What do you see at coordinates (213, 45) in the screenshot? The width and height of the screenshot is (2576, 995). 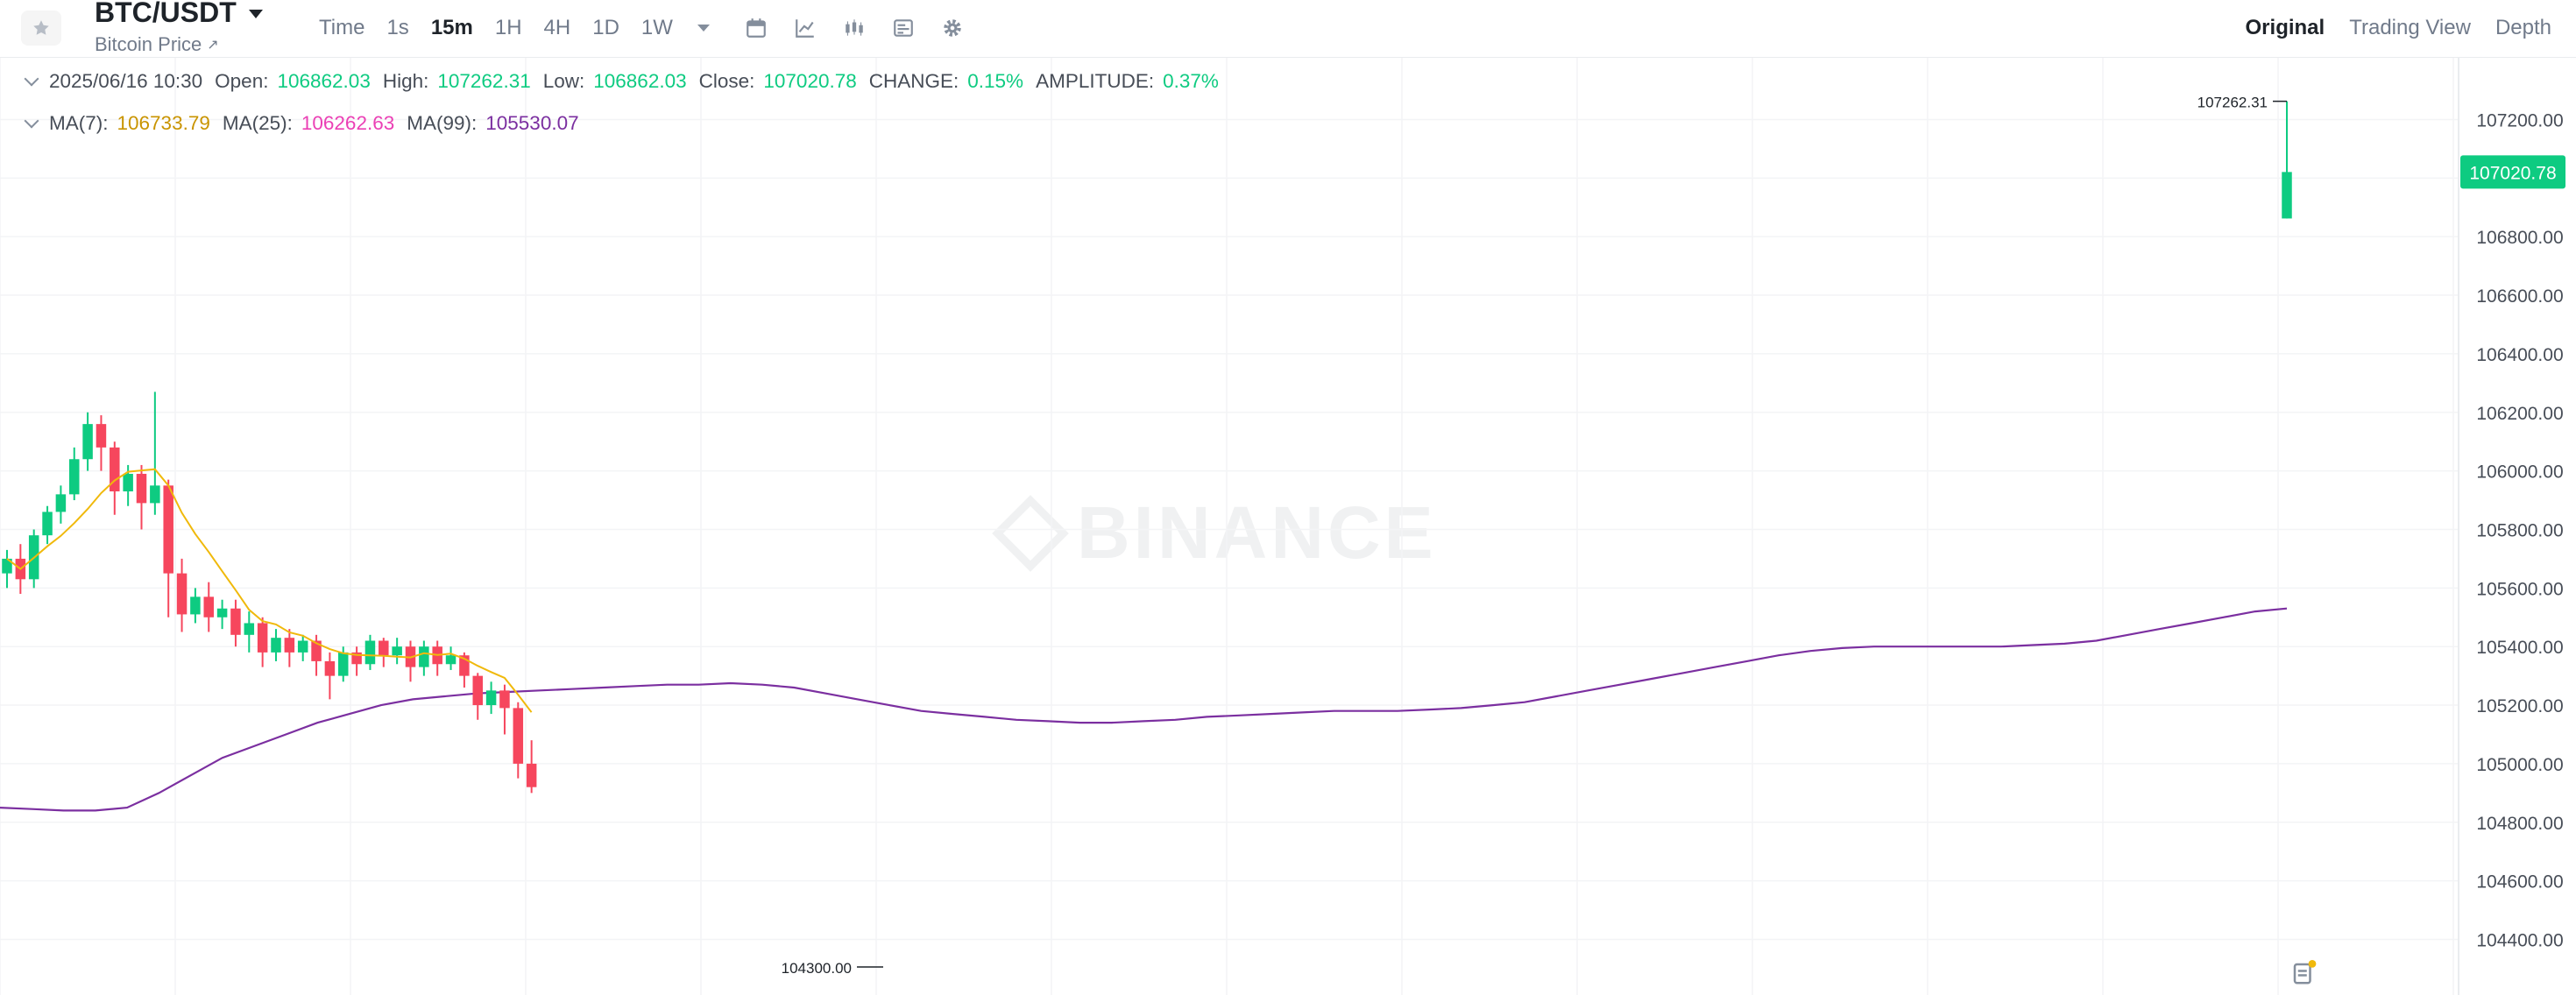 I see `external-link-icon: ↗` at bounding box center [213, 45].